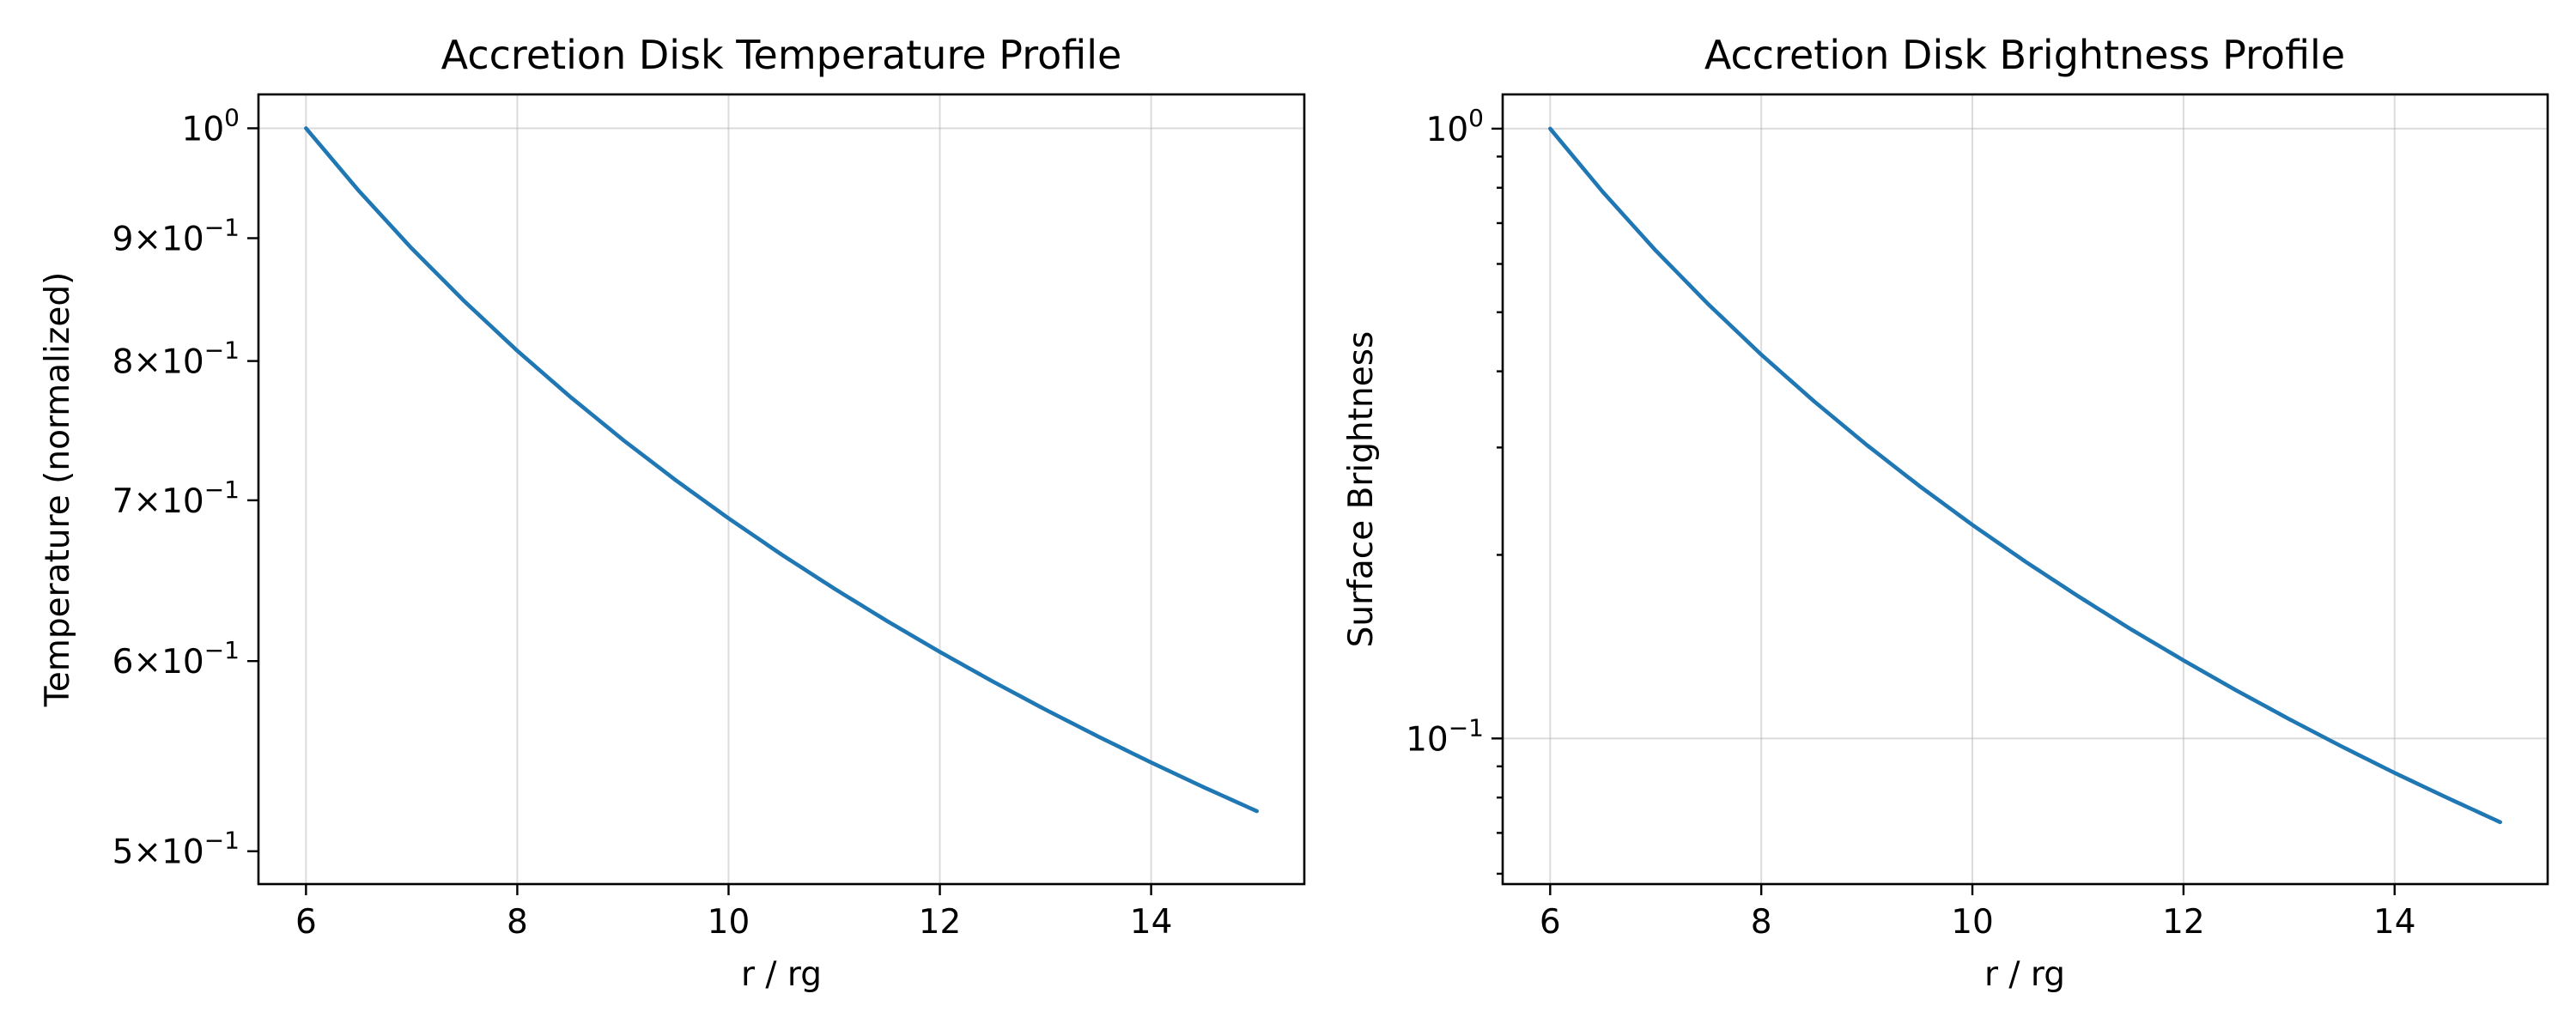 The height and width of the screenshot is (1030, 2576). What do you see at coordinates (176, 849) in the screenshot?
I see `y-tick-label: 5×10⁻¹` at bounding box center [176, 849].